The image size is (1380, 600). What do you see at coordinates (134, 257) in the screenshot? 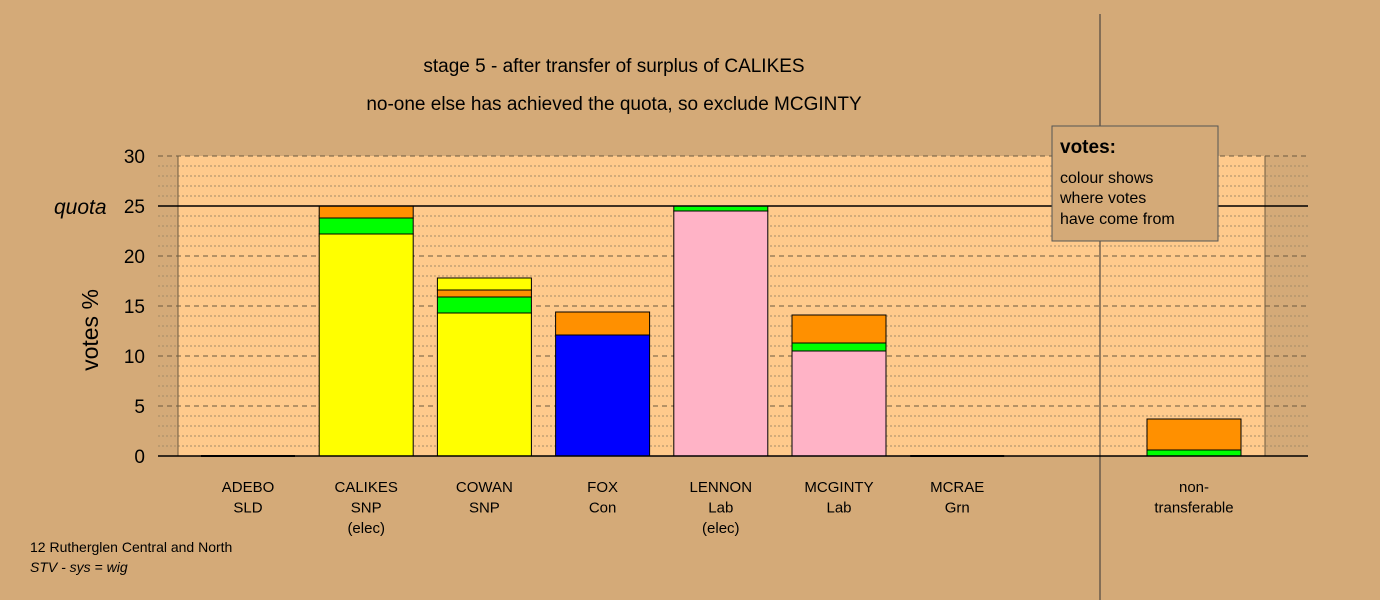
I see `y-tick-label: 20` at bounding box center [134, 257].